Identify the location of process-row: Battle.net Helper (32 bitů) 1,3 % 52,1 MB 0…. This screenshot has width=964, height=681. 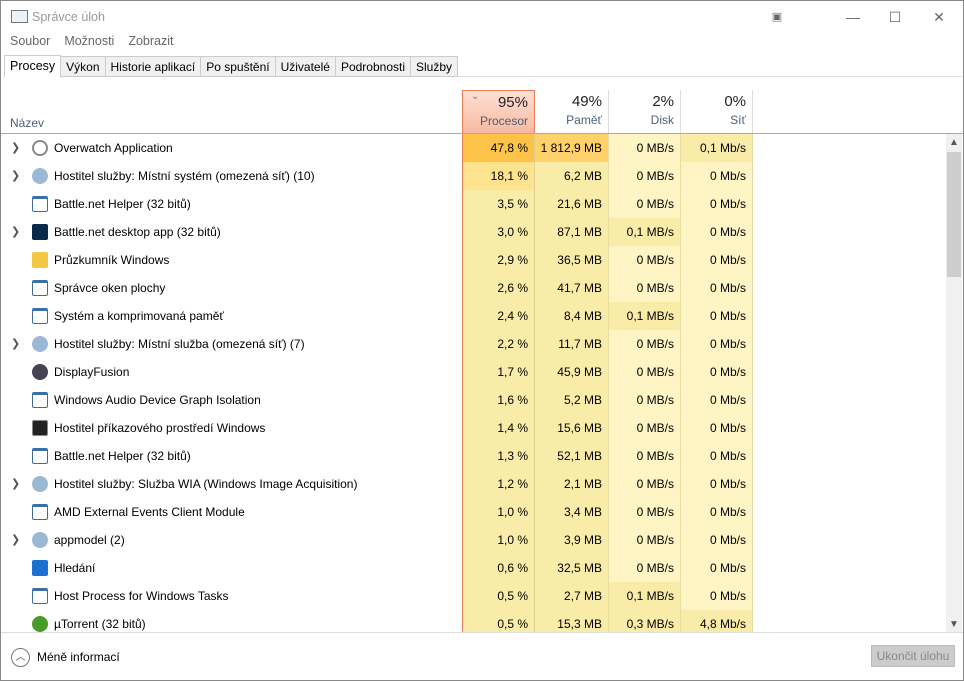
(475, 456).